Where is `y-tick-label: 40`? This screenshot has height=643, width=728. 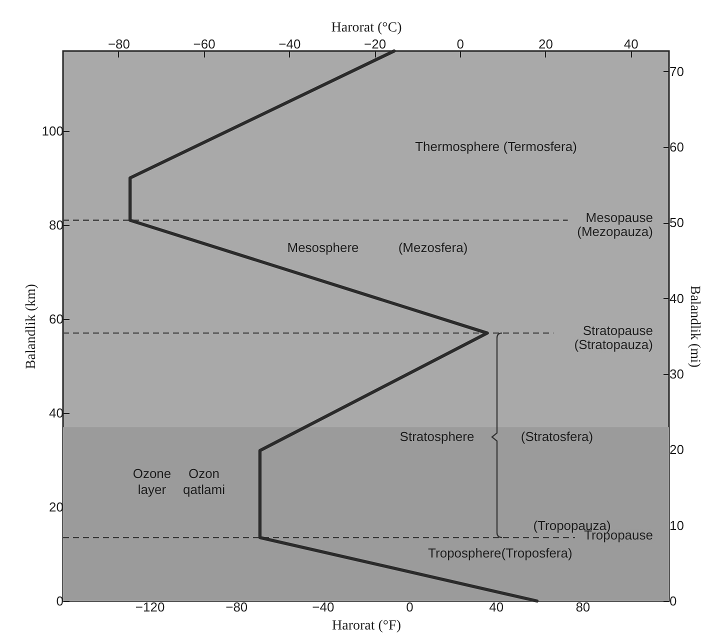 y-tick-label: 40 is located at coordinates (56, 412).